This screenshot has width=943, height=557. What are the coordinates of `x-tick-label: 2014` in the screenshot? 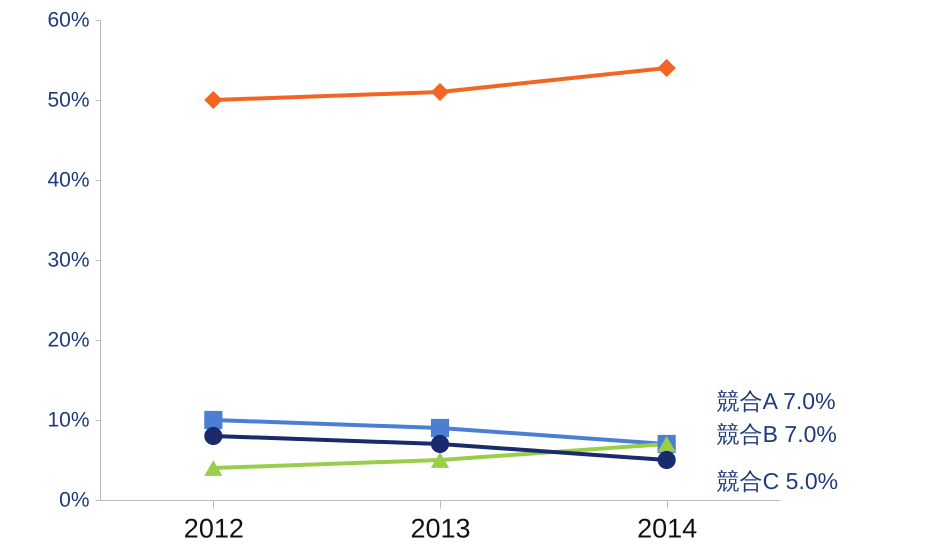 It's located at (667, 529).